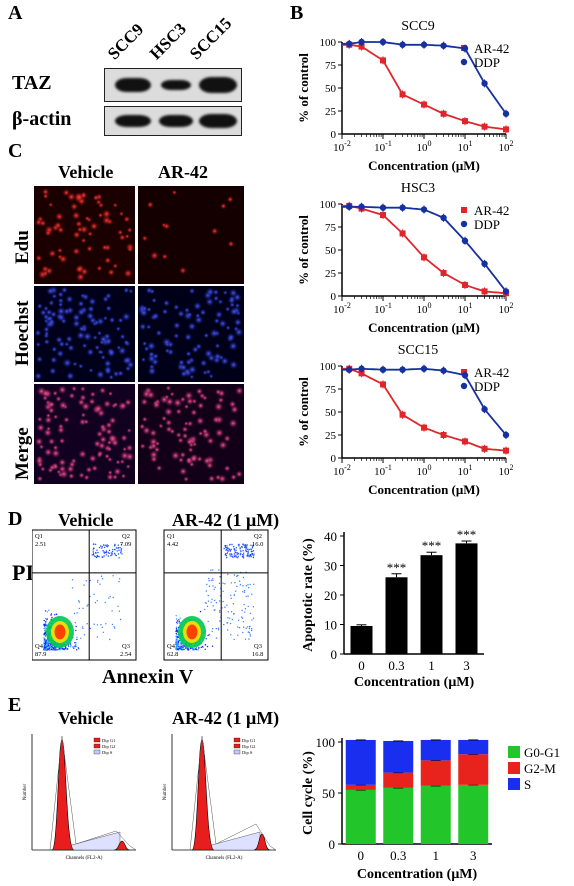 This screenshot has width=574, height=886. I want to click on x-tick-label: 3, so click(466, 665).